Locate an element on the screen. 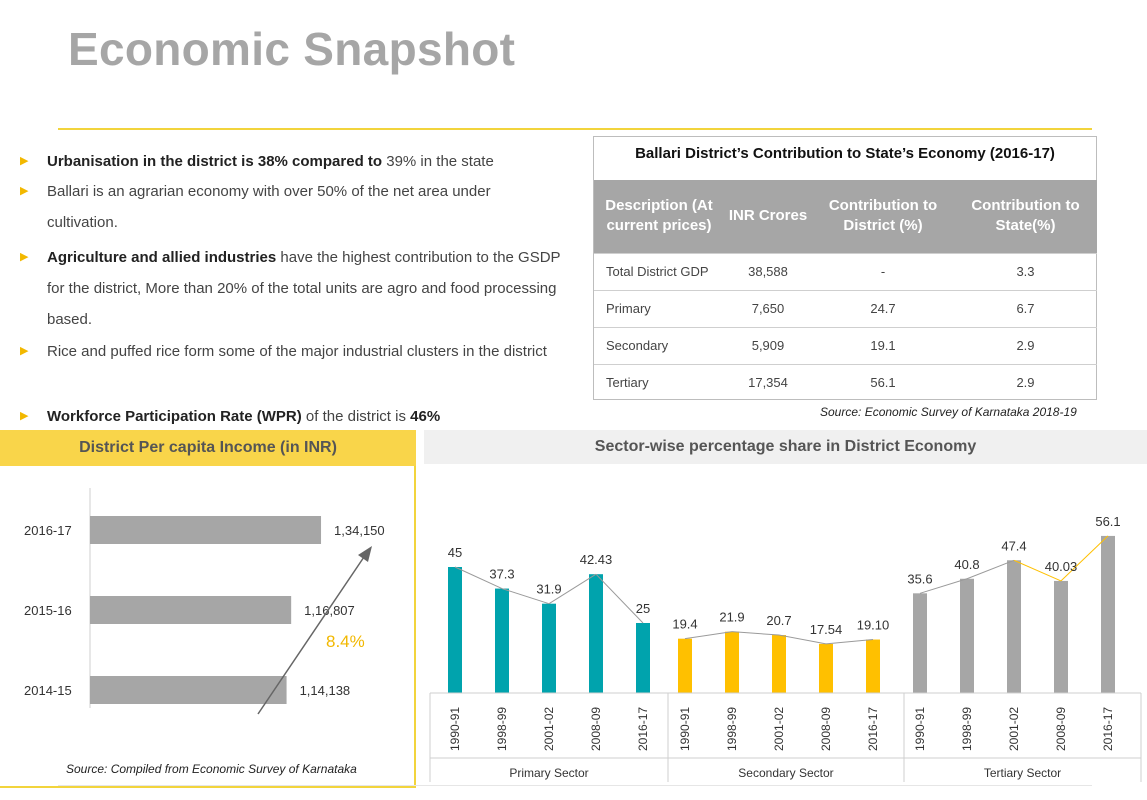 The height and width of the screenshot is (800, 1147). pci-value-label: 1,16,807 is located at coordinates (329, 610).